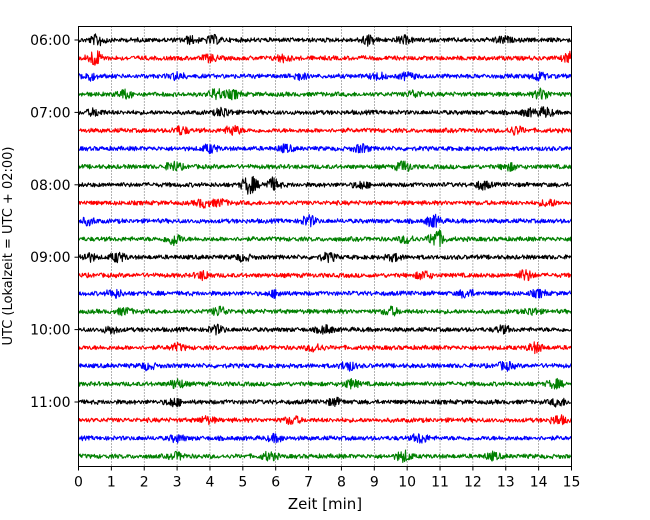 The height and width of the screenshot is (520, 650). Describe the element at coordinates (50, 113) in the screenshot. I see `y-tick-label-1: 07:00` at that location.